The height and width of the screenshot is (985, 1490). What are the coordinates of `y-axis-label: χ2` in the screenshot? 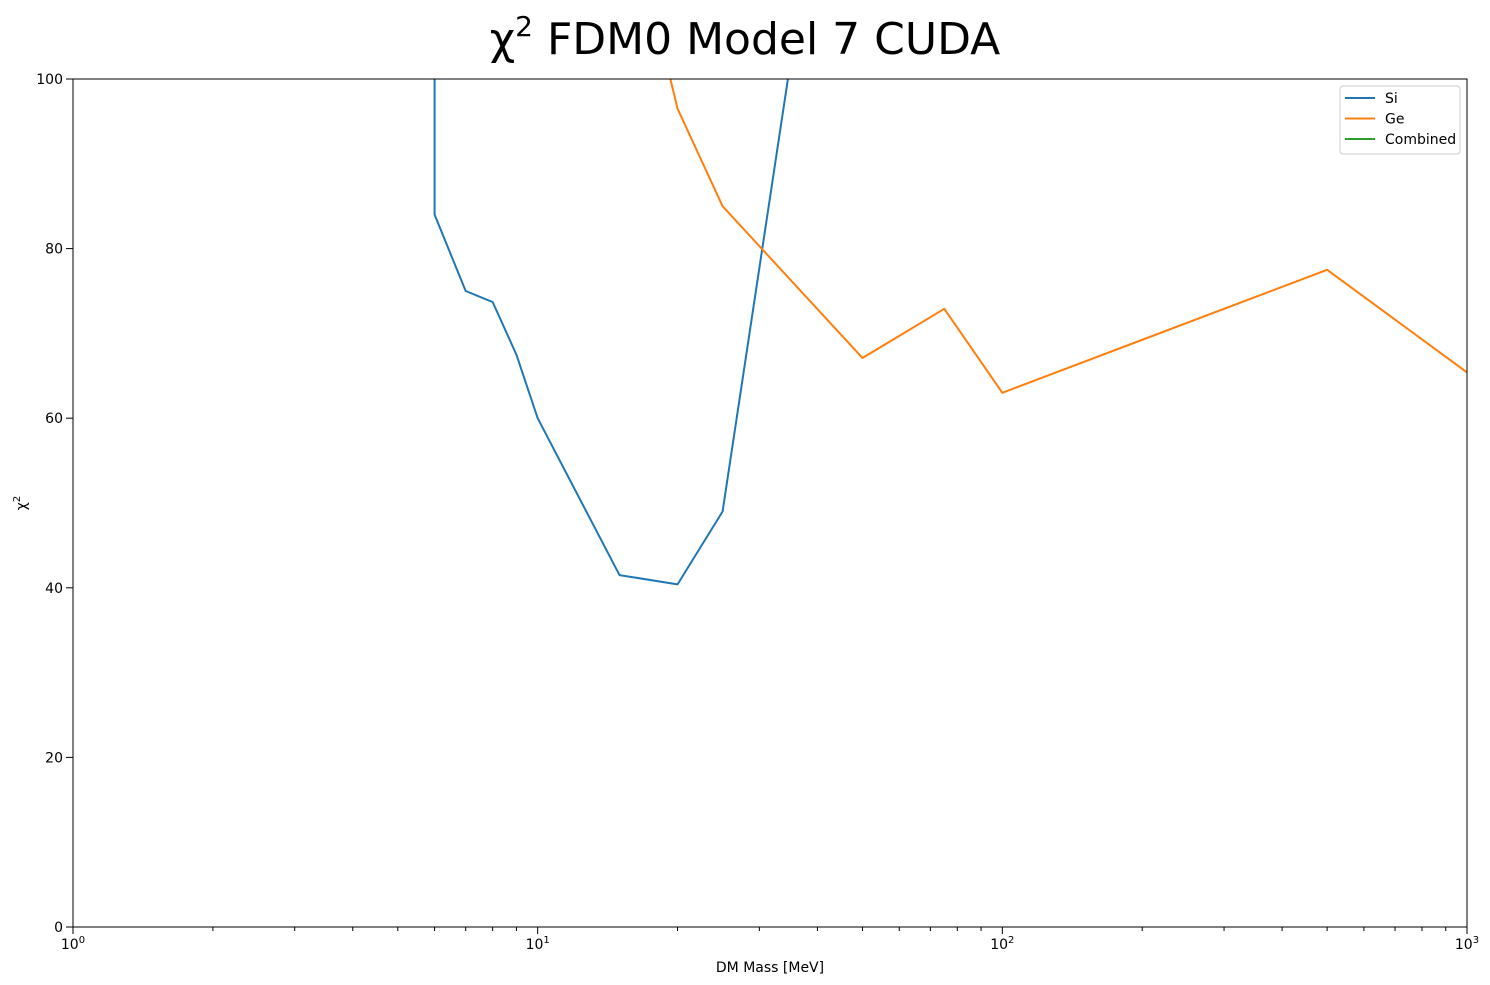 It's located at (21, 503).